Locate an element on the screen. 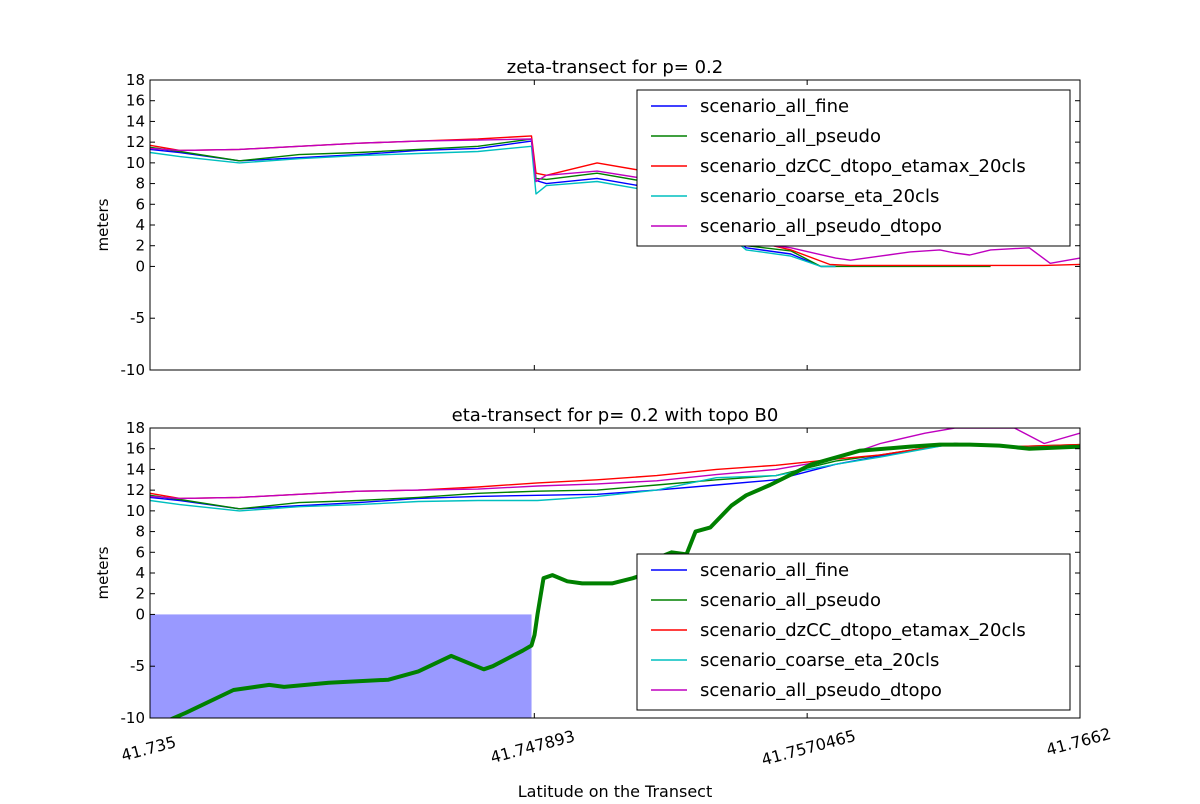 The image size is (1200, 804). x-axis-label: Latitude on the Transect is located at coordinates (615, 791).